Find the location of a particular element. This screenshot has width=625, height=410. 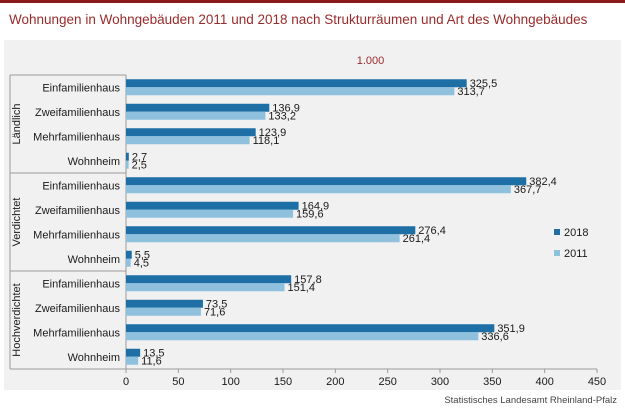

top-accent-bar is located at coordinates (312, 1).